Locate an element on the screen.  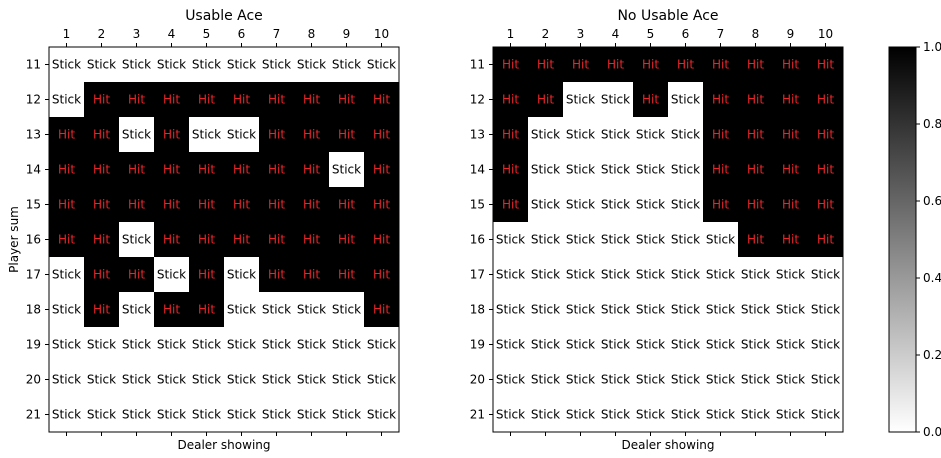
x-tick-label: 10 is located at coordinates (381, 34).